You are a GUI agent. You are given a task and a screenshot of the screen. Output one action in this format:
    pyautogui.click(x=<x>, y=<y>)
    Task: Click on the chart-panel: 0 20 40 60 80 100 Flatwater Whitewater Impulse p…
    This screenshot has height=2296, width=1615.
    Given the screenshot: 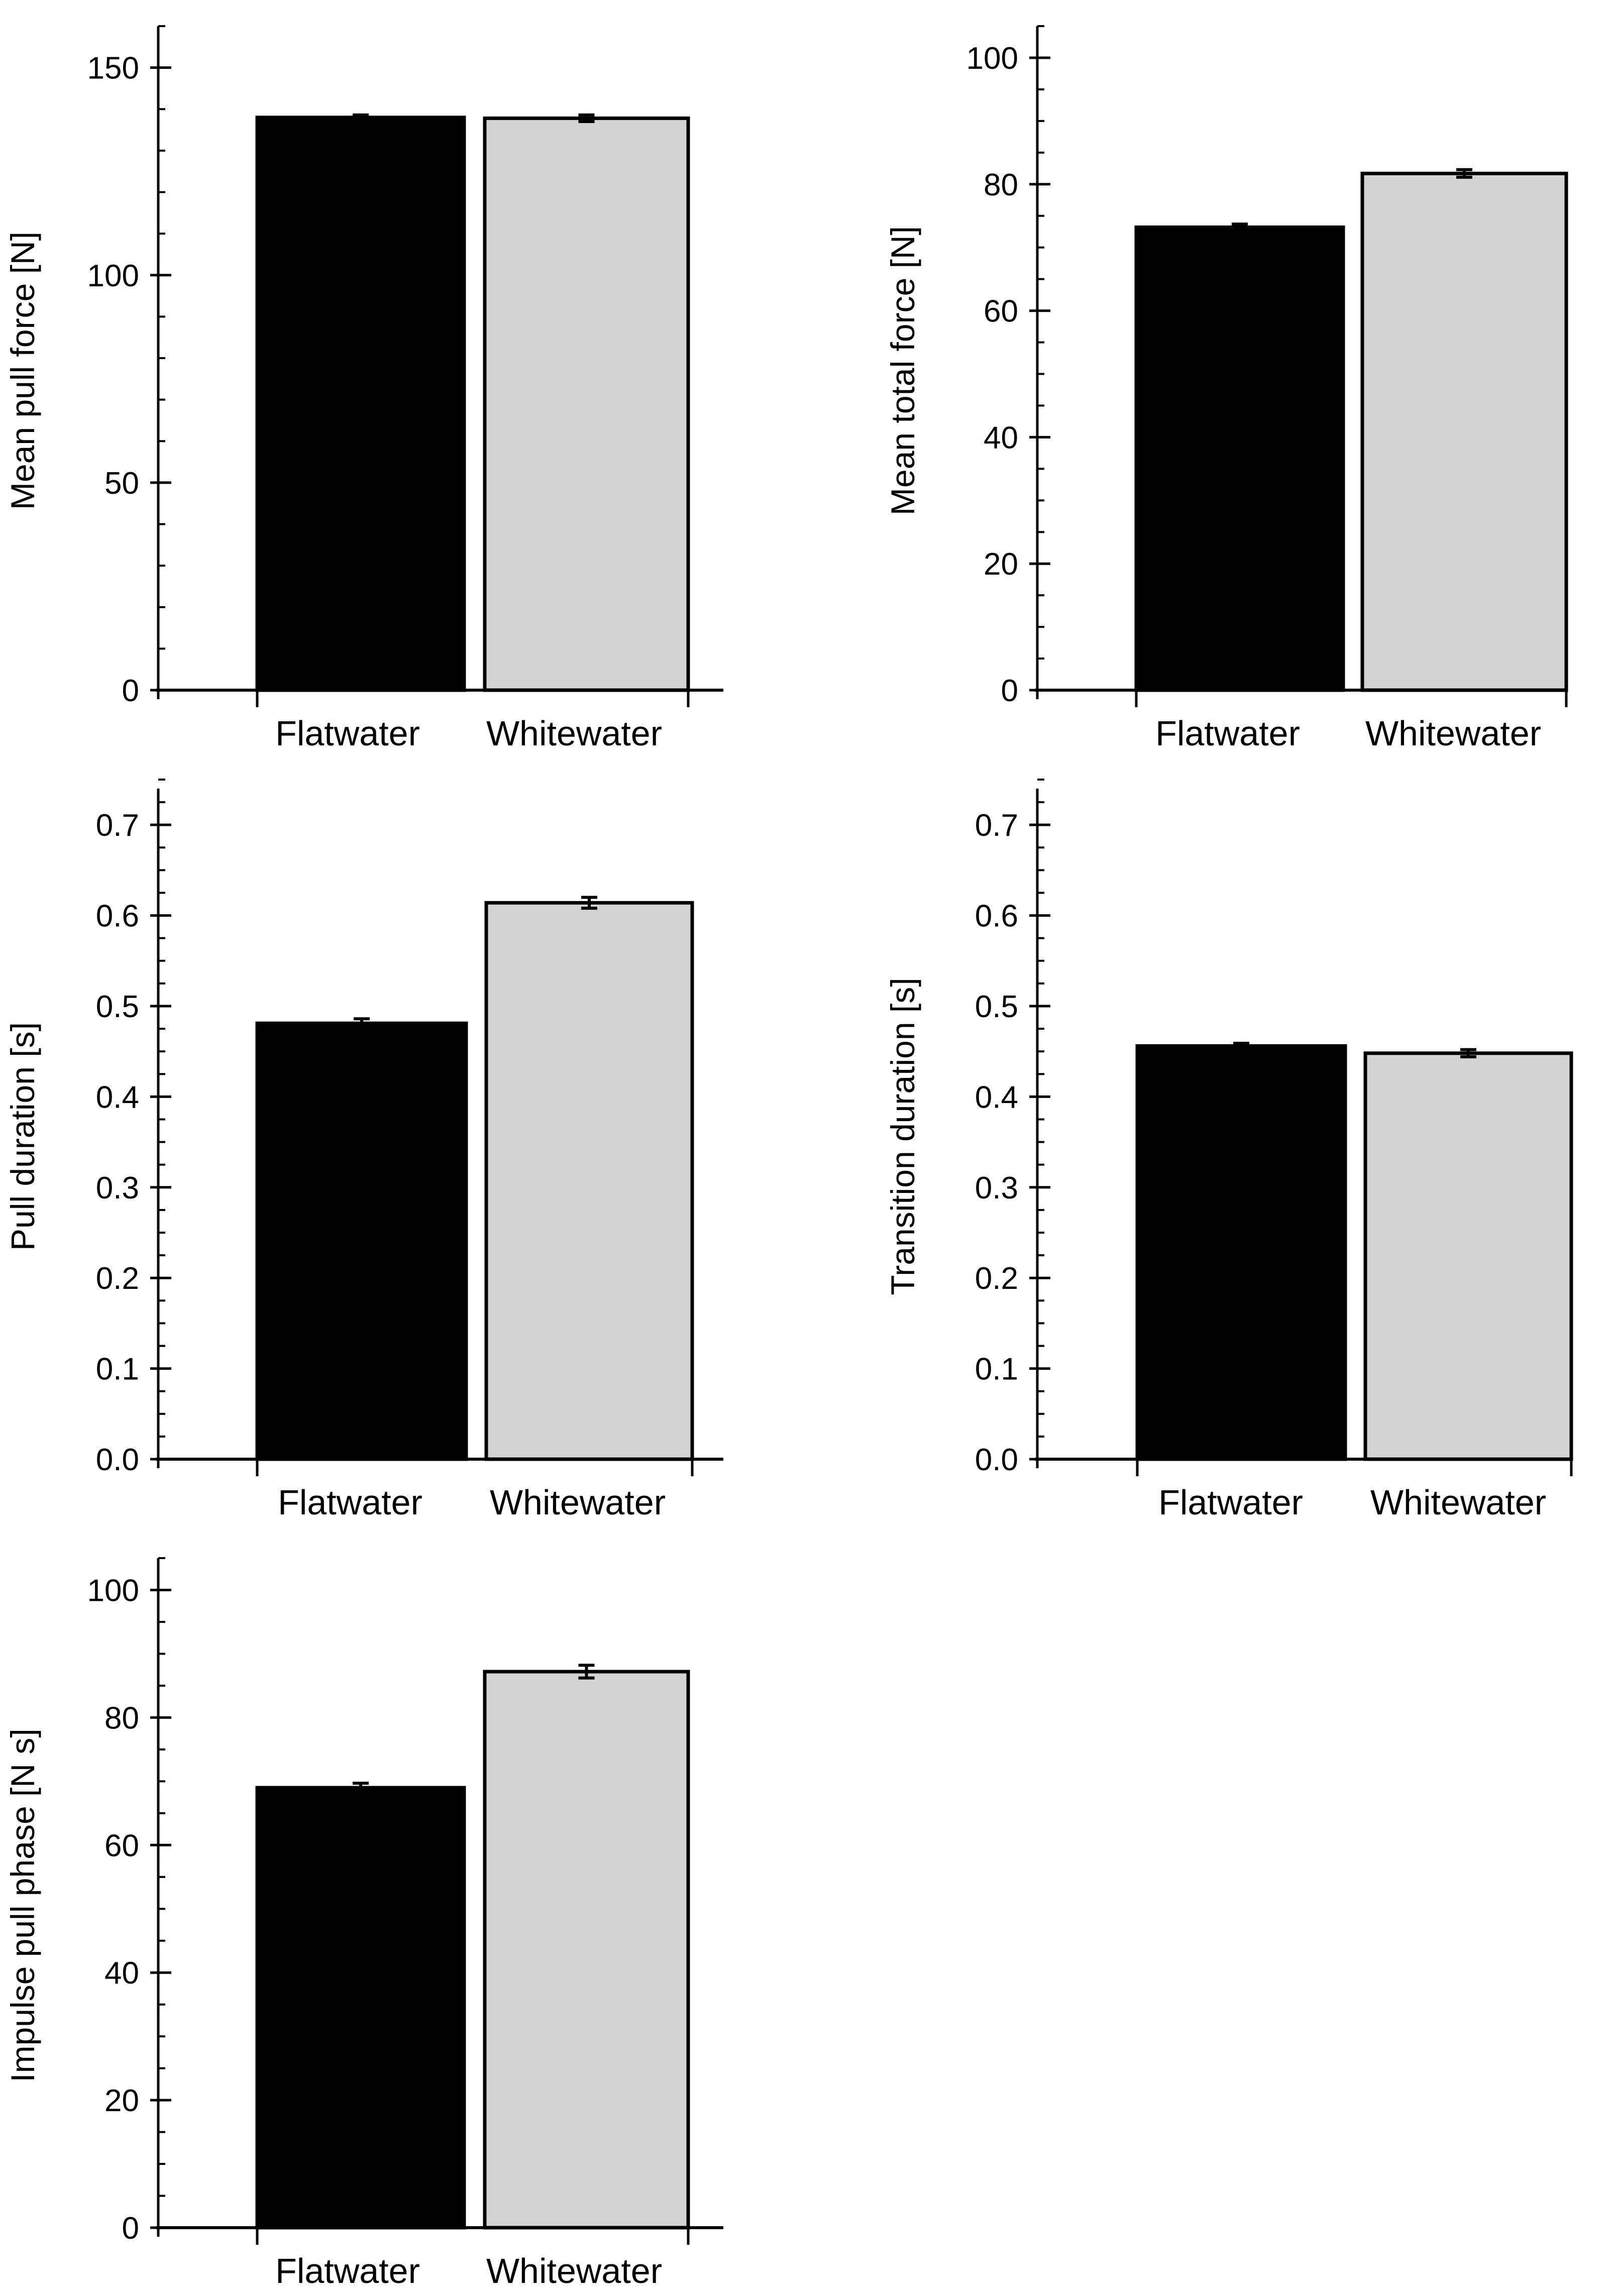 What is the action you would take?
    pyautogui.click(x=363, y=1923)
    